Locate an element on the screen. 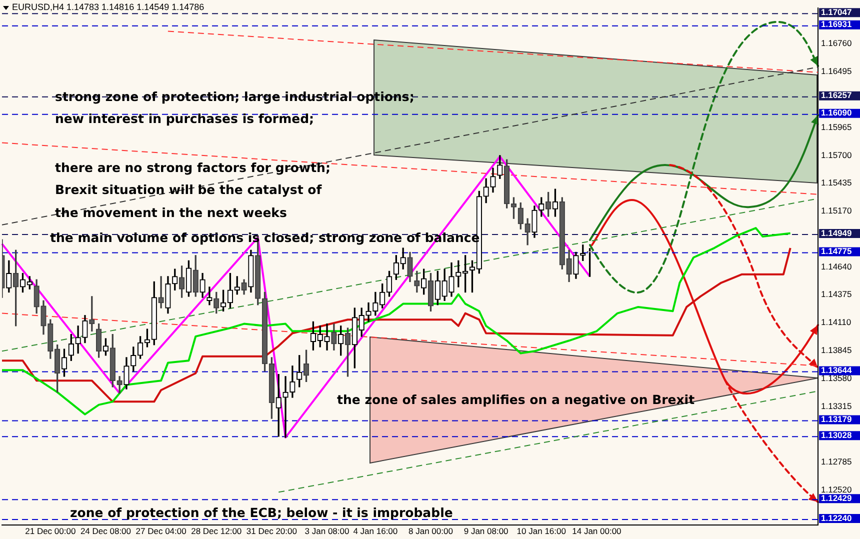 The width and height of the screenshot is (860, 539). ref-line-label: 1.17047 is located at coordinates (836, 12).